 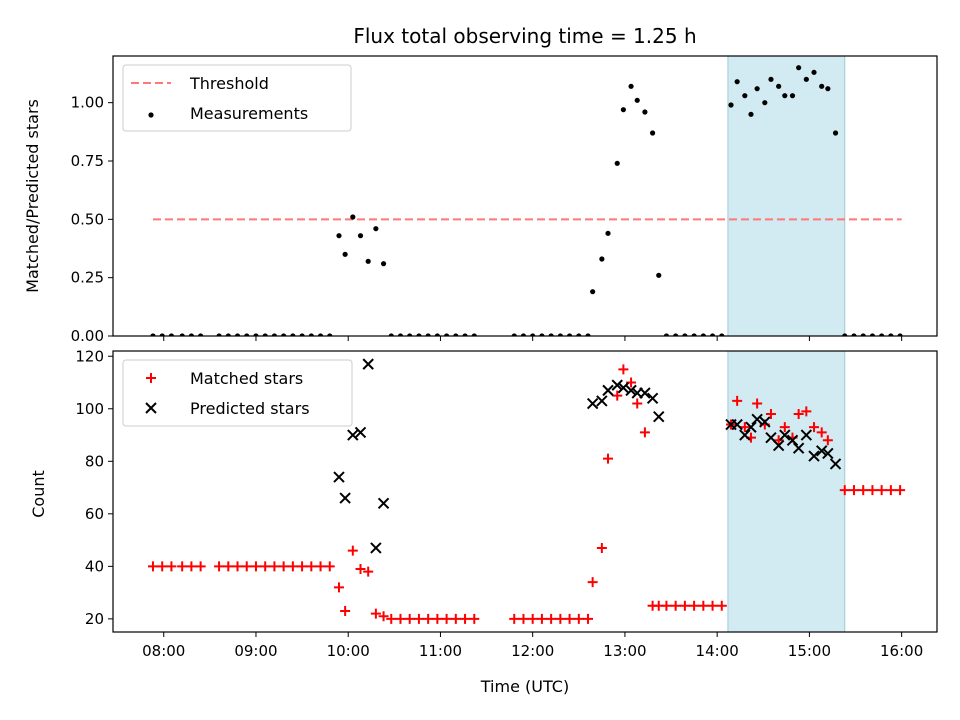 What do you see at coordinates (786, 196) in the screenshot?
I see `observing-window-highlight` at bounding box center [786, 196].